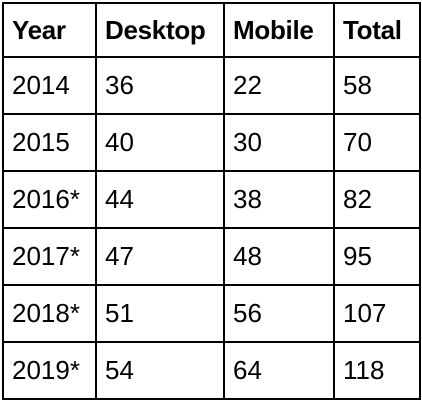  What do you see at coordinates (377, 142) in the screenshot?
I see `total-cell: 70` at bounding box center [377, 142].